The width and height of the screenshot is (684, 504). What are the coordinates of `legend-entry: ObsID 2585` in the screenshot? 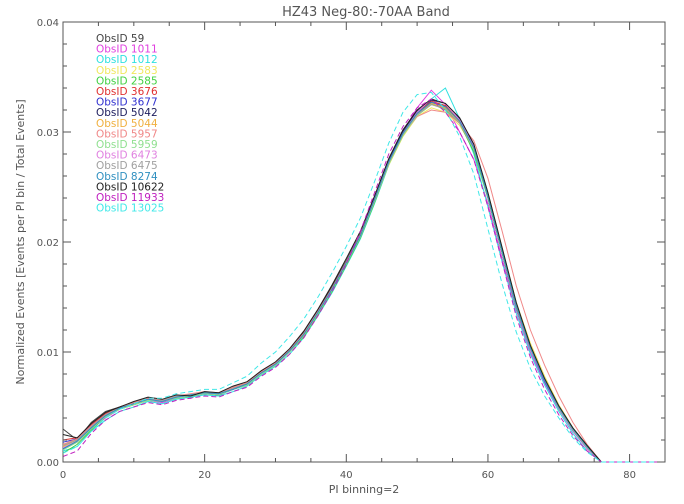 It's located at (127, 81).